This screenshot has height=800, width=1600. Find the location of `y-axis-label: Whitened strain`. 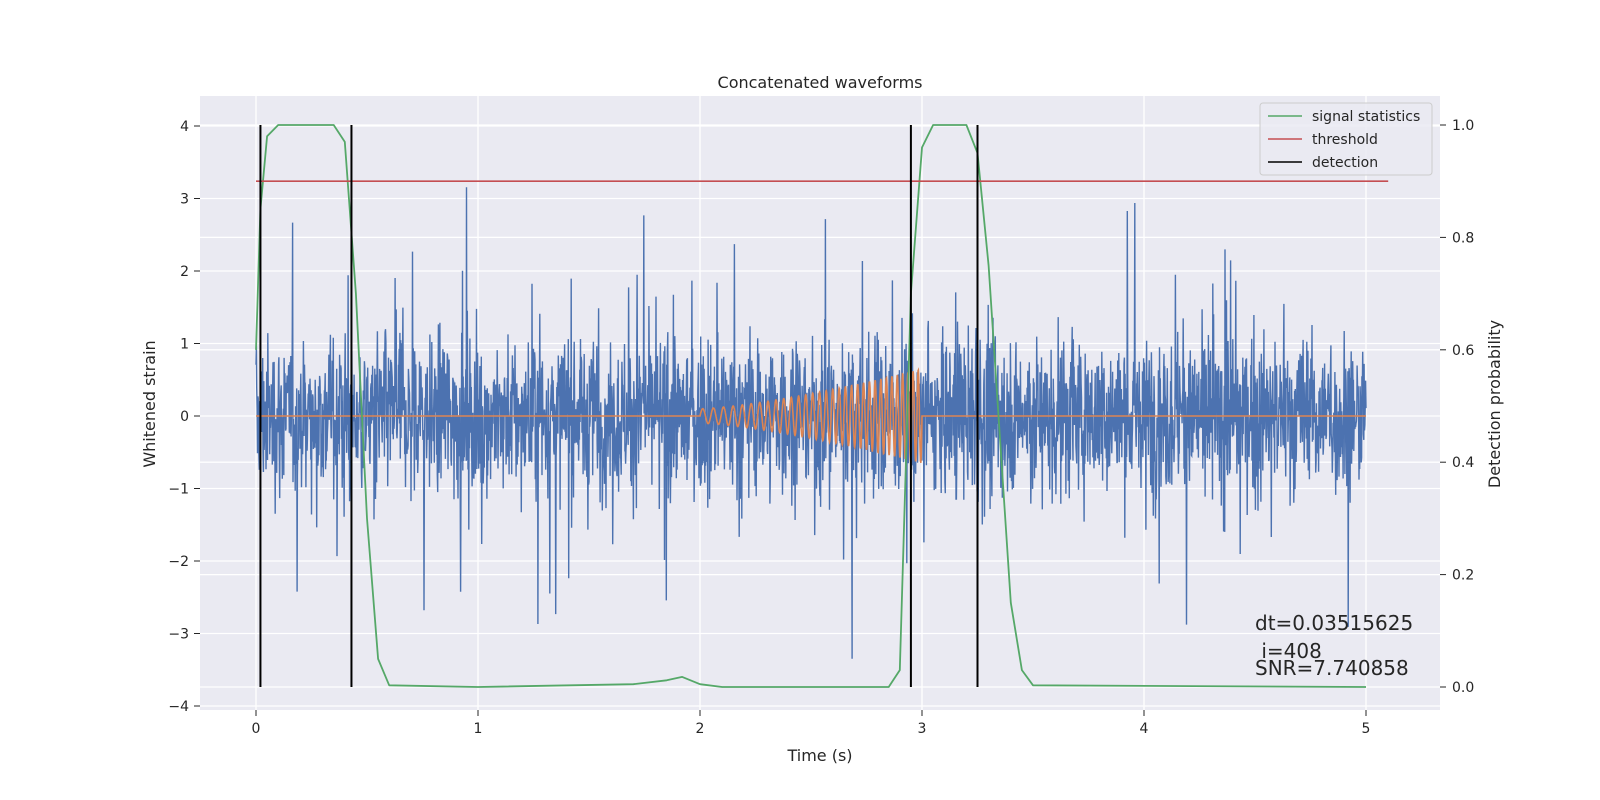

y-axis-label: Whitened strain is located at coordinates (149, 403).